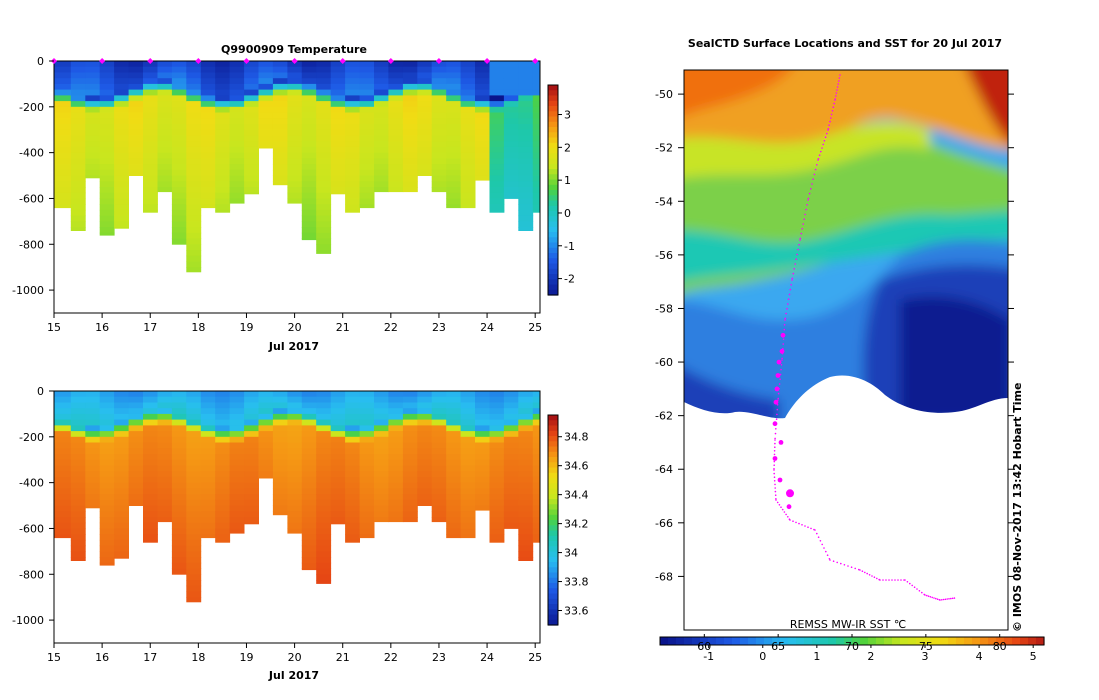  Describe the element at coordinates (391, 657) in the screenshot. I see `x-tick-label: 22` at that location.